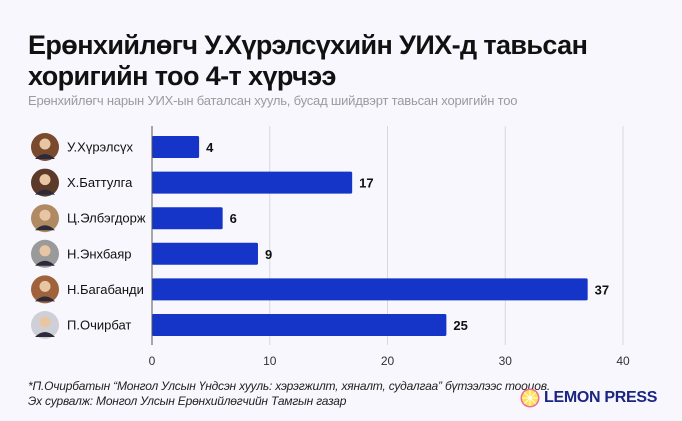 The height and width of the screenshot is (421, 682). I want to click on x-tick-label: 30, so click(506, 361).